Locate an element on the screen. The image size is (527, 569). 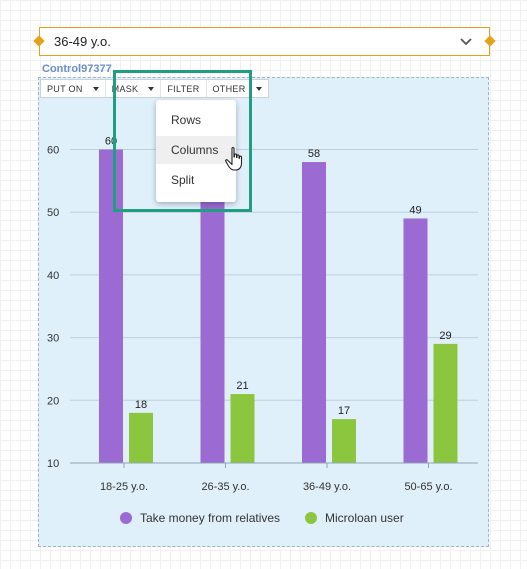
legend-item-series-1: Take money from relatives is located at coordinates (200, 518).